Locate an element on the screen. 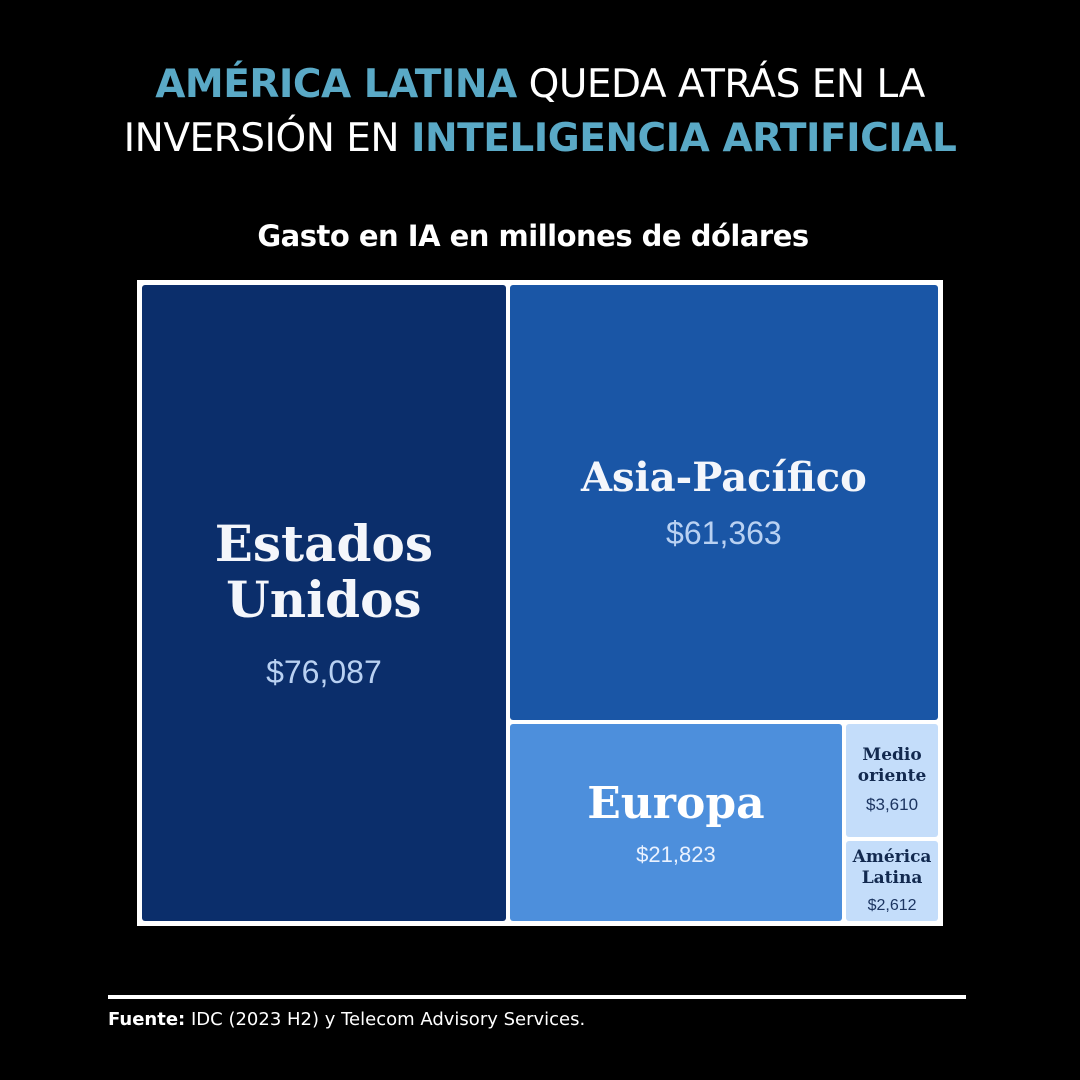 The height and width of the screenshot is (1080, 1080). tile-value-europa: $21,823 is located at coordinates (676, 854).